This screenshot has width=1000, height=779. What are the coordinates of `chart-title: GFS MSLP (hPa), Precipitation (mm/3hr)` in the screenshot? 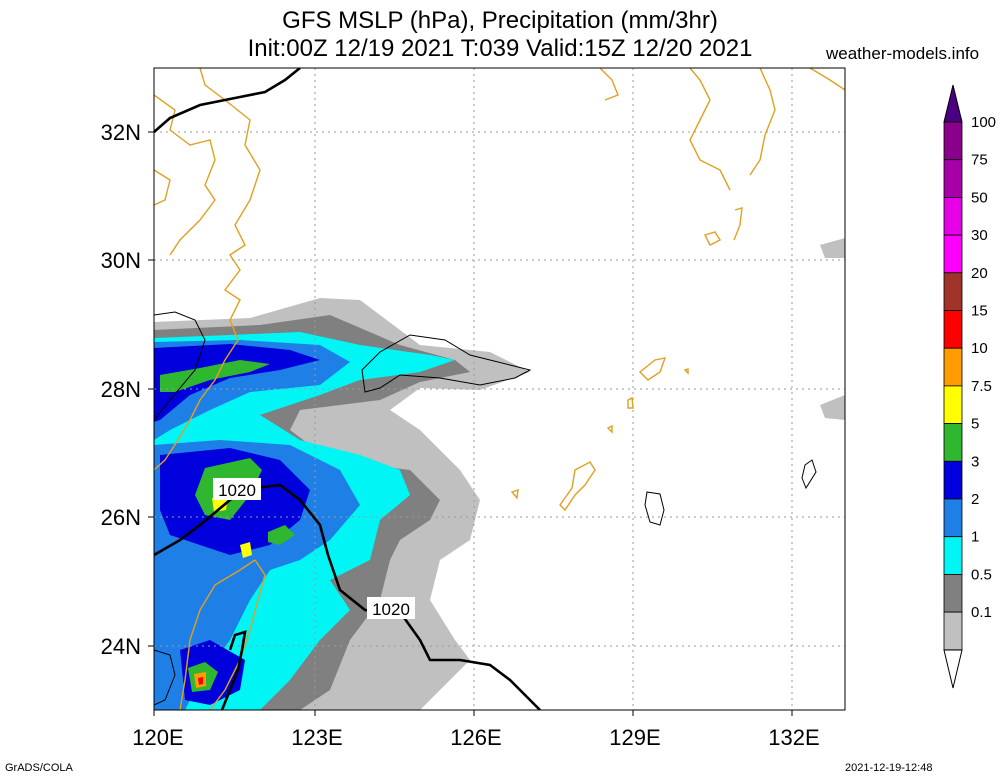 It's located at (500, 20).